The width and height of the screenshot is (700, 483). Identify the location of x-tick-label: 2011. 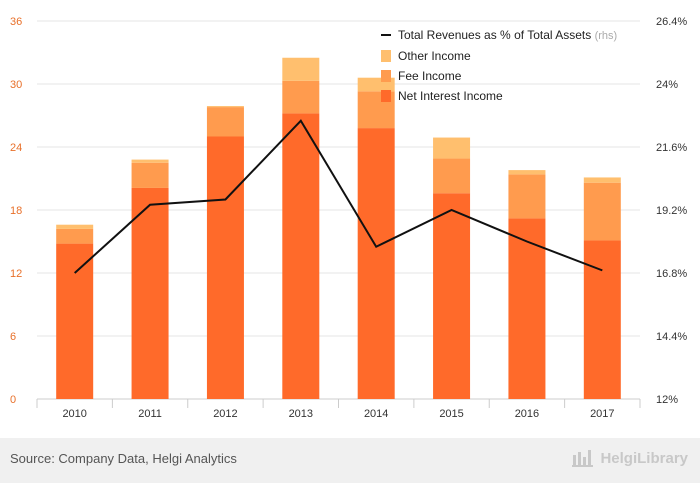
(150, 414).